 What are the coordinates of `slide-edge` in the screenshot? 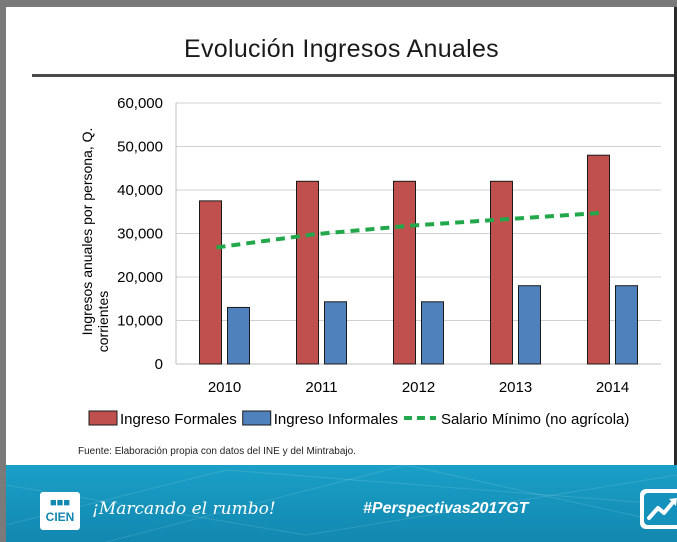 It's located at (675, 236).